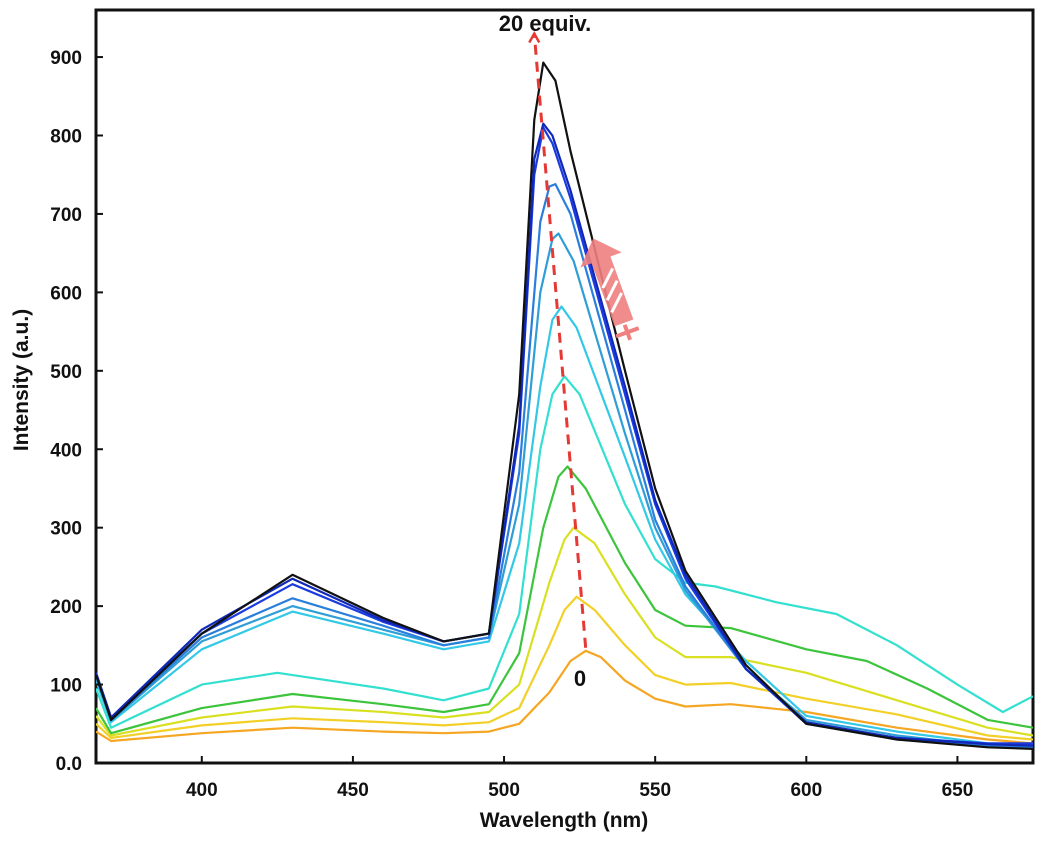 Image resolution: width=1047 pixels, height=842 pixels. Describe the element at coordinates (66, 293) in the screenshot. I see `y-tick-label: 600` at that location.